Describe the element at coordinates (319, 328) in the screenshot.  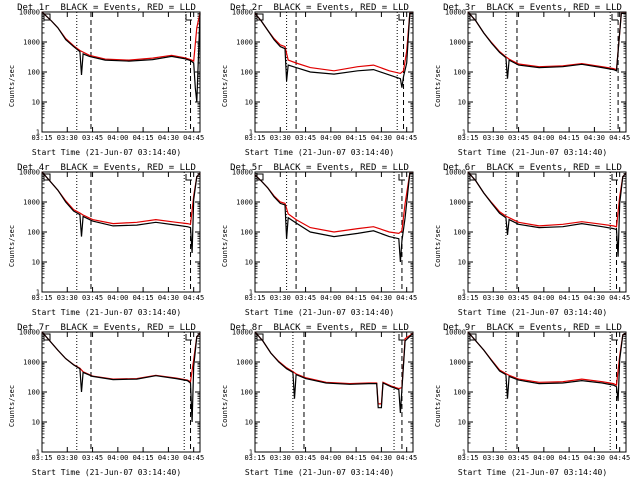
I see `panel-title: Det 8r BLACK = Events, RED = LLD` at that location.